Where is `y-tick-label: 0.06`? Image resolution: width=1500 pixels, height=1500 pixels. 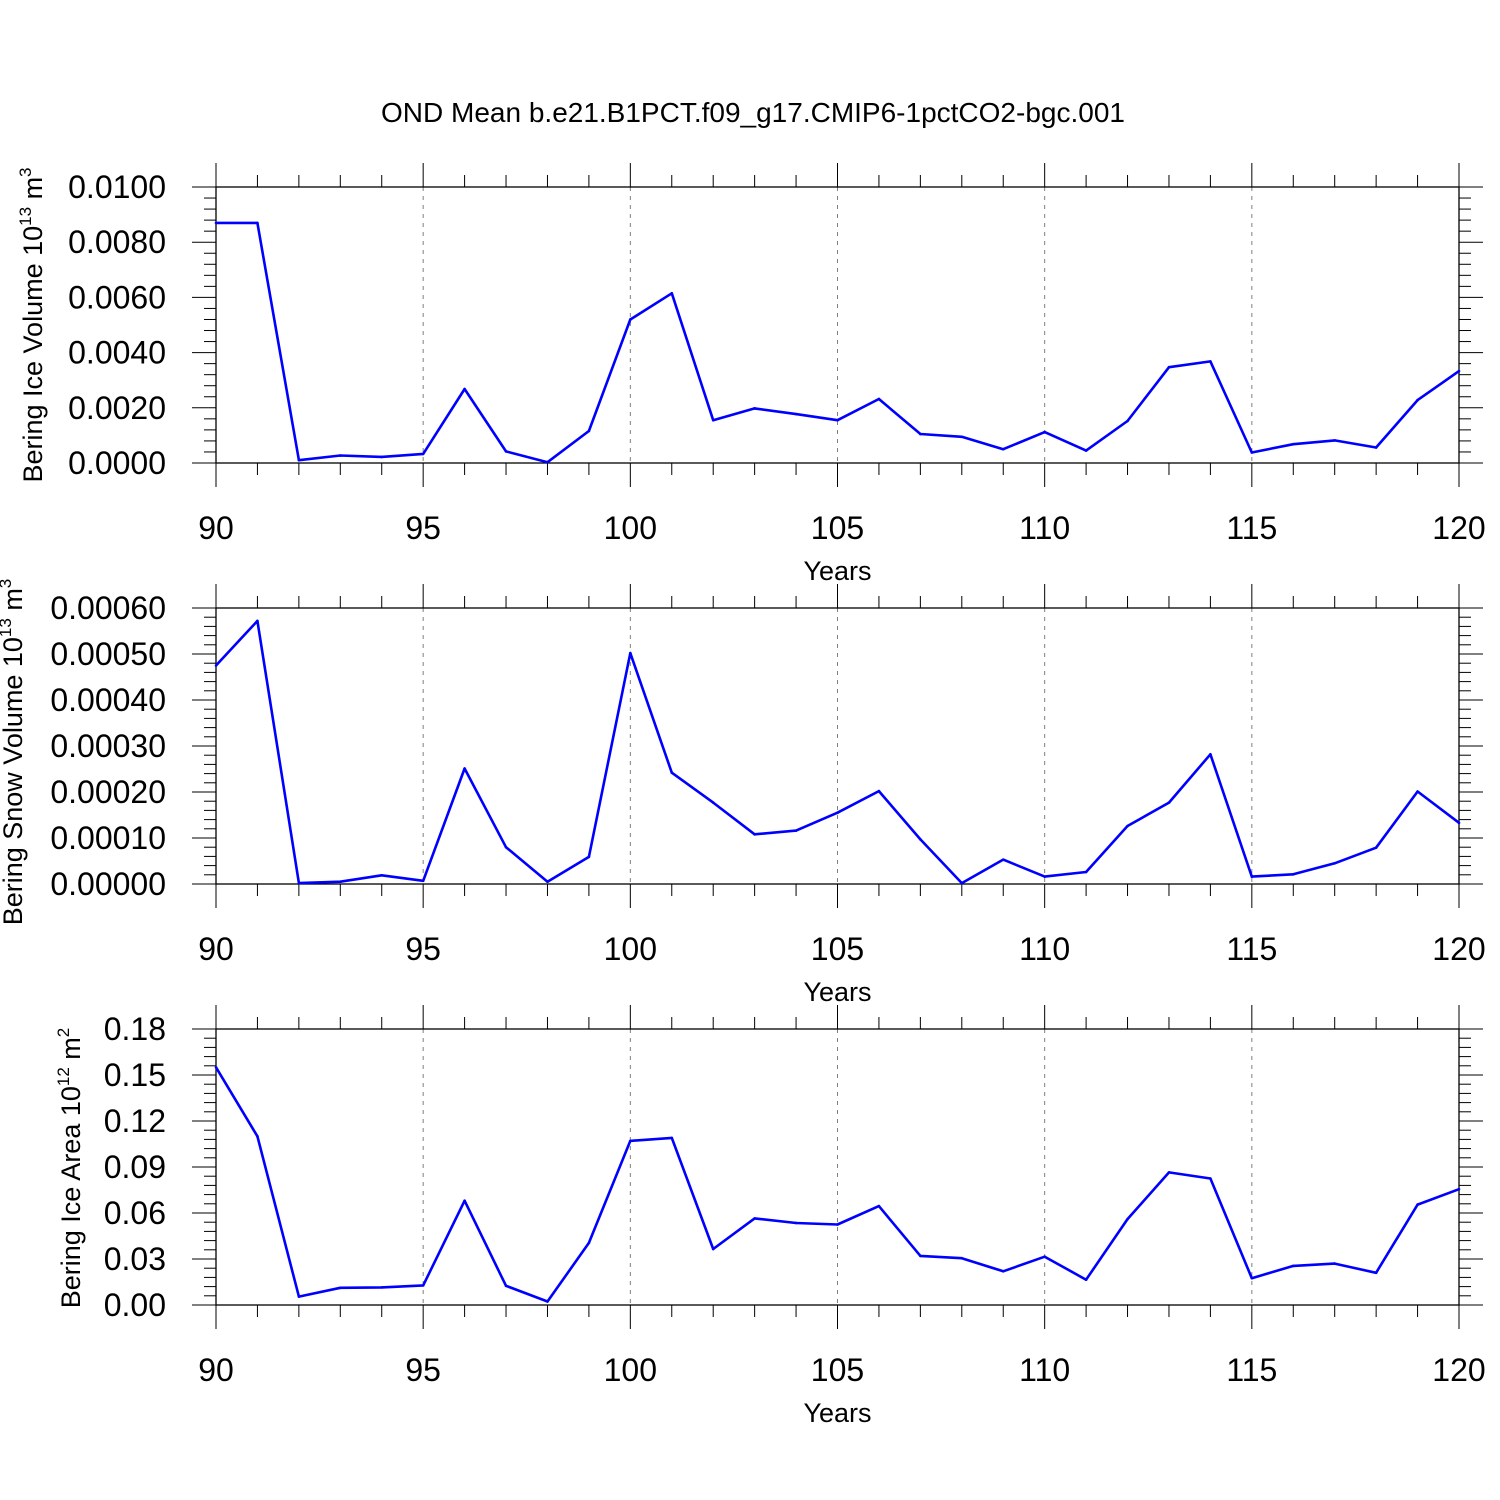 y-tick-label: 0.06 is located at coordinates (135, 1213).